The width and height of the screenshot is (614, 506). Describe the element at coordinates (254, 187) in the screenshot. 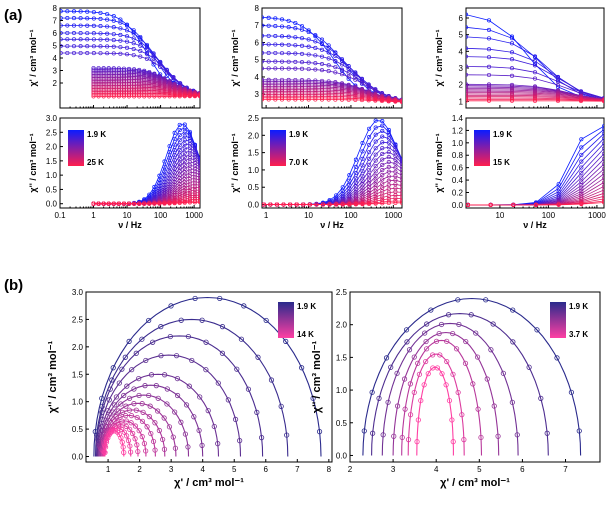

I see `y-tick-label: 0.5` at that location.